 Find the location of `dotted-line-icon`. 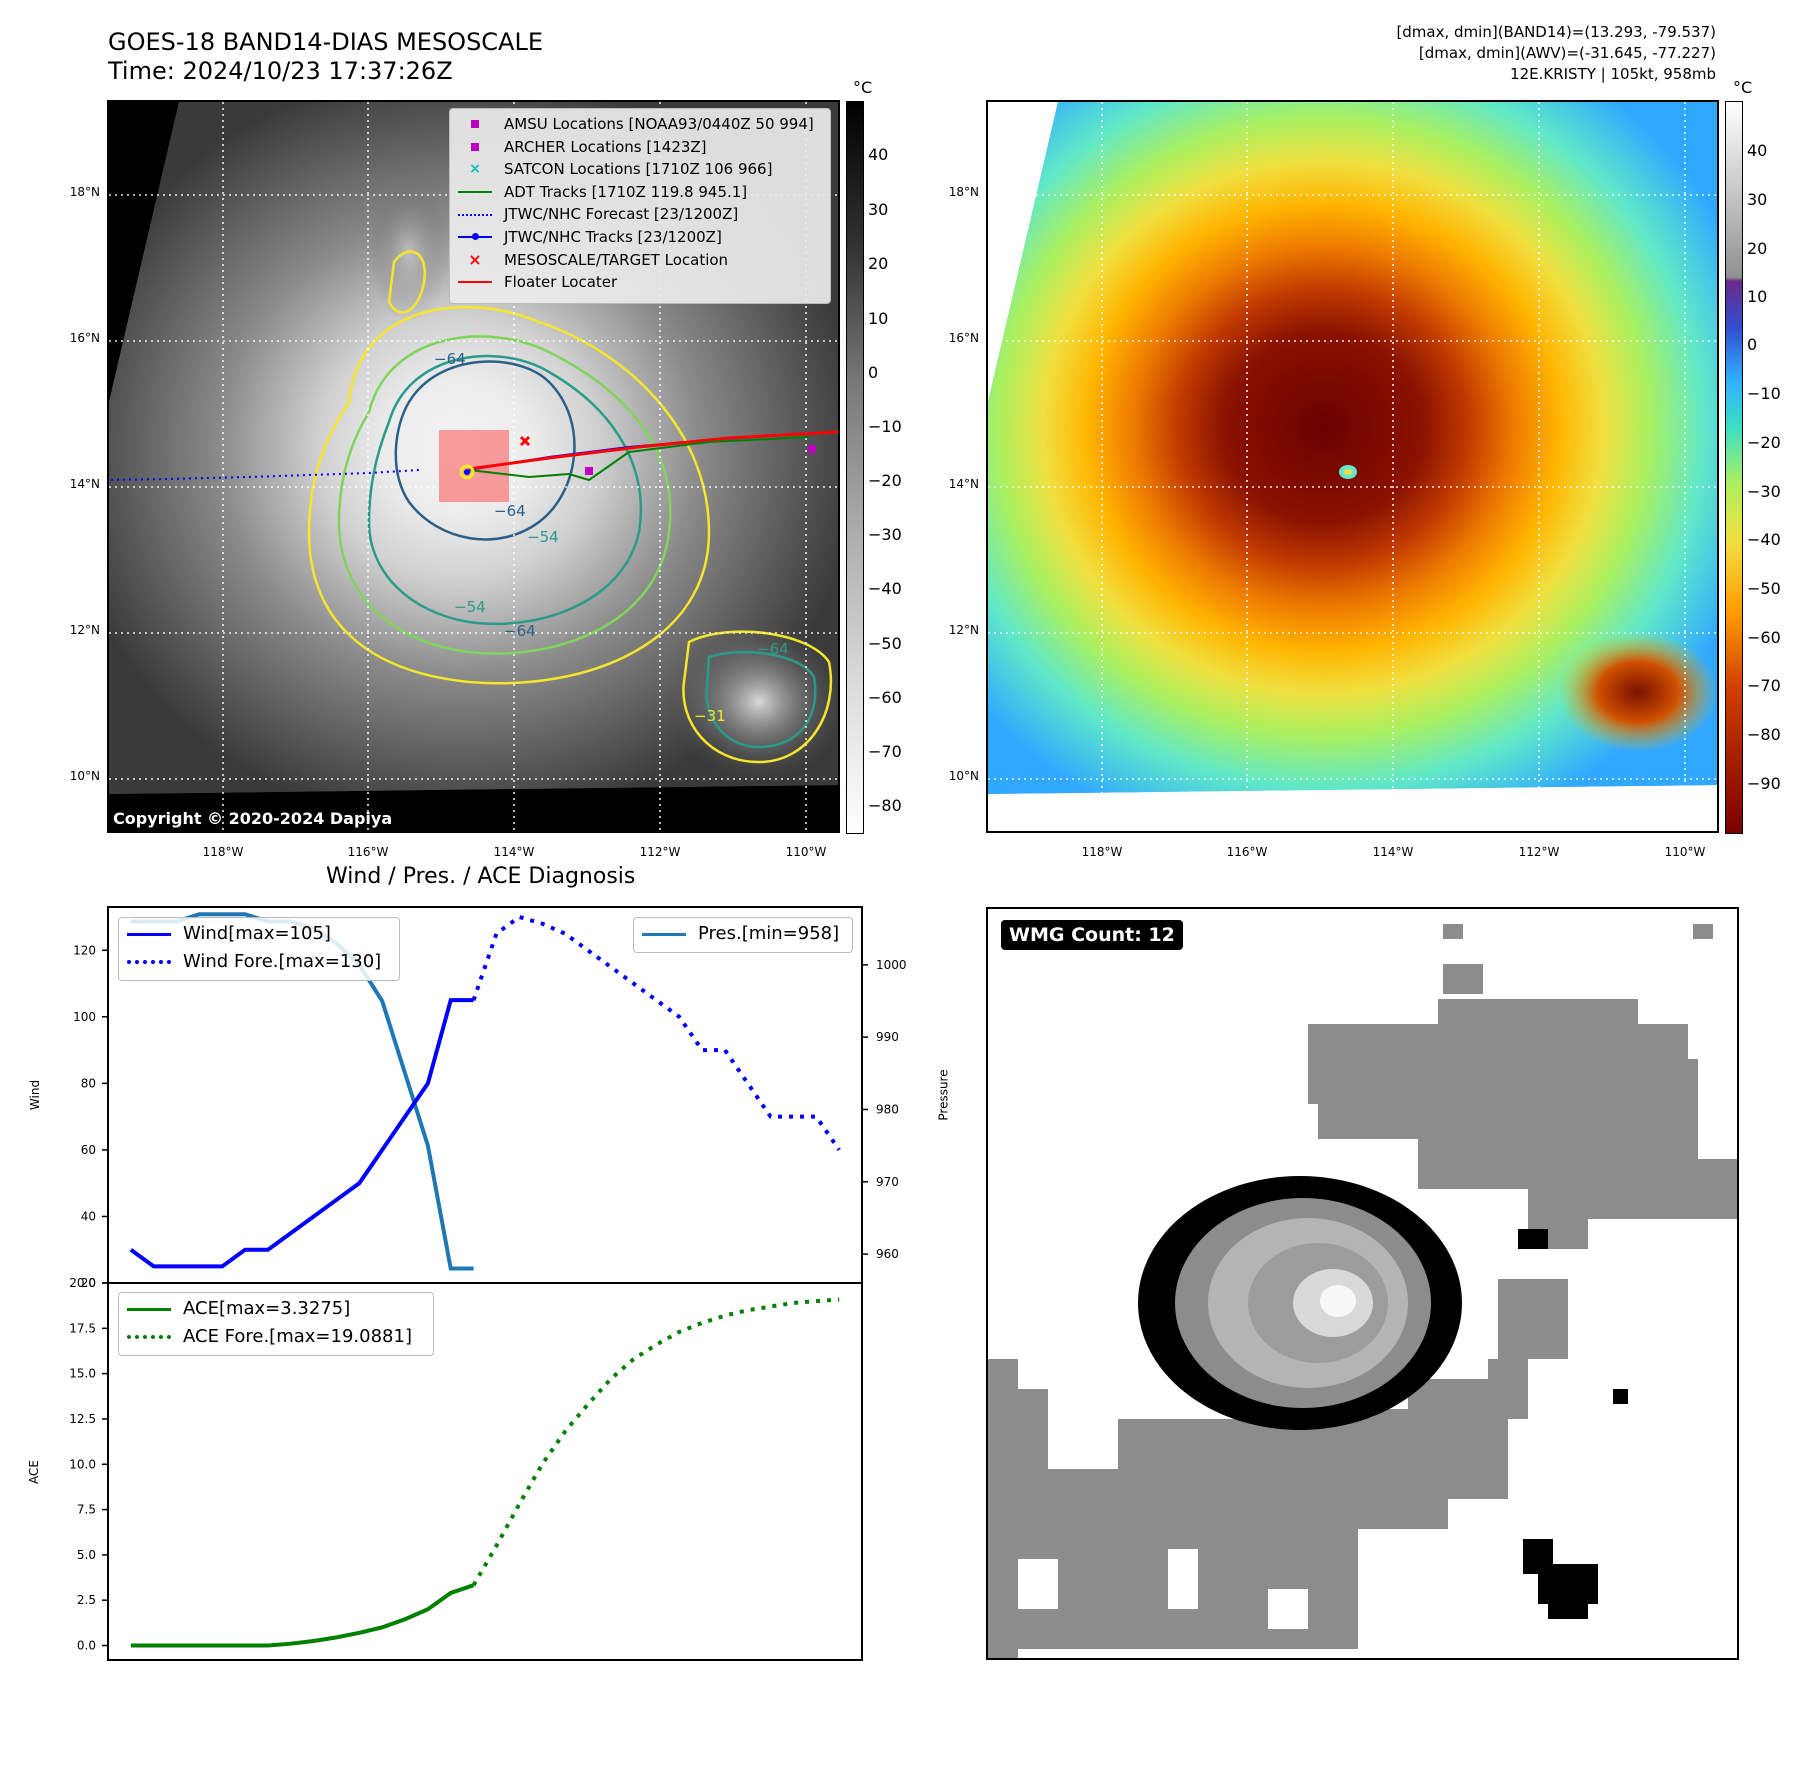

dotted-line-icon is located at coordinates (475, 215).